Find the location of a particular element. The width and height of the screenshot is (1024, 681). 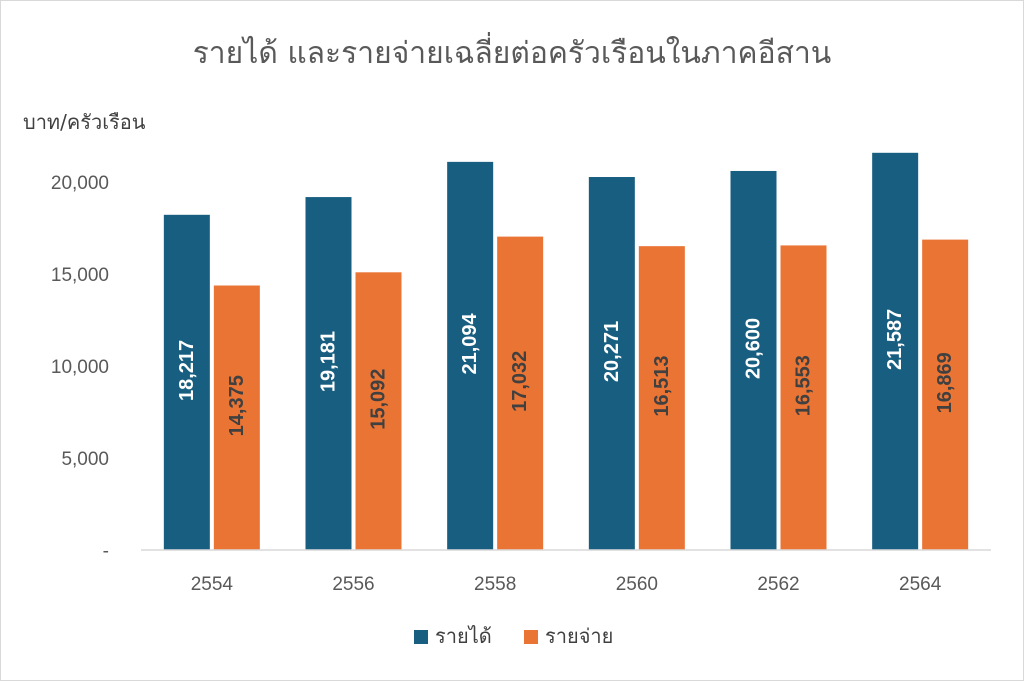

data-label: 16,553 is located at coordinates (804, 385).